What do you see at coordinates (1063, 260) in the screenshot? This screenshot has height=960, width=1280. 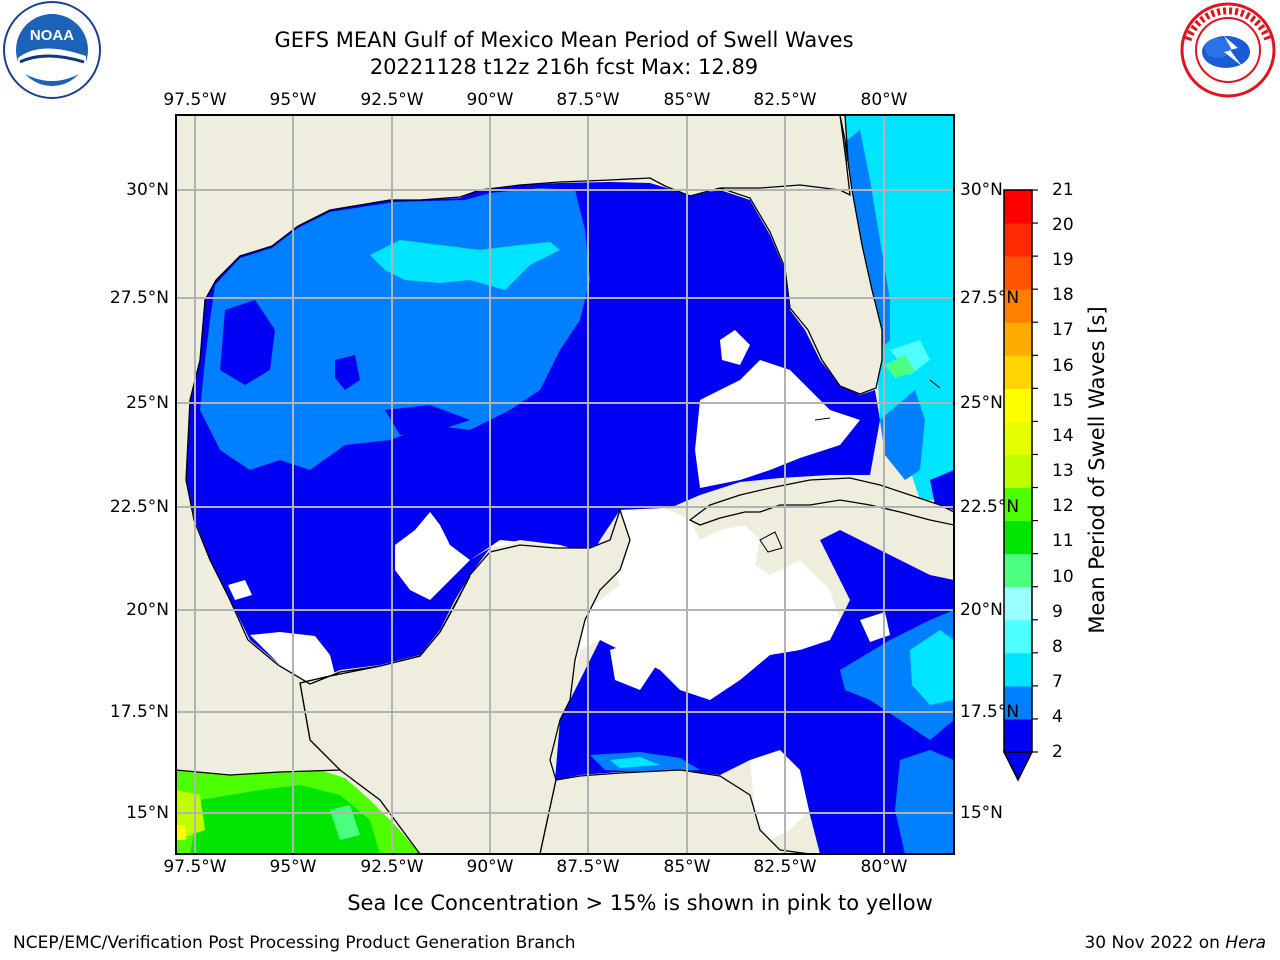 I see `colorbar-tick: 19` at bounding box center [1063, 260].